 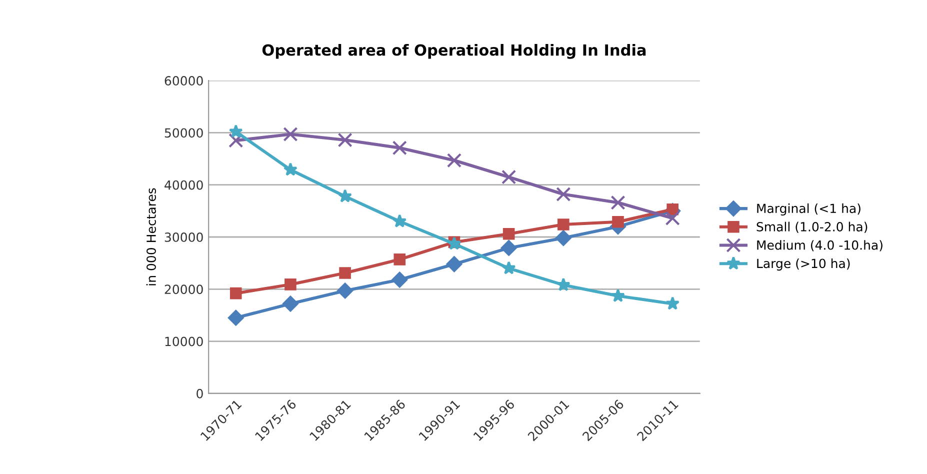 What do you see at coordinates (183, 237) in the screenshot?
I see `y-tick-label: 30000` at bounding box center [183, 237].